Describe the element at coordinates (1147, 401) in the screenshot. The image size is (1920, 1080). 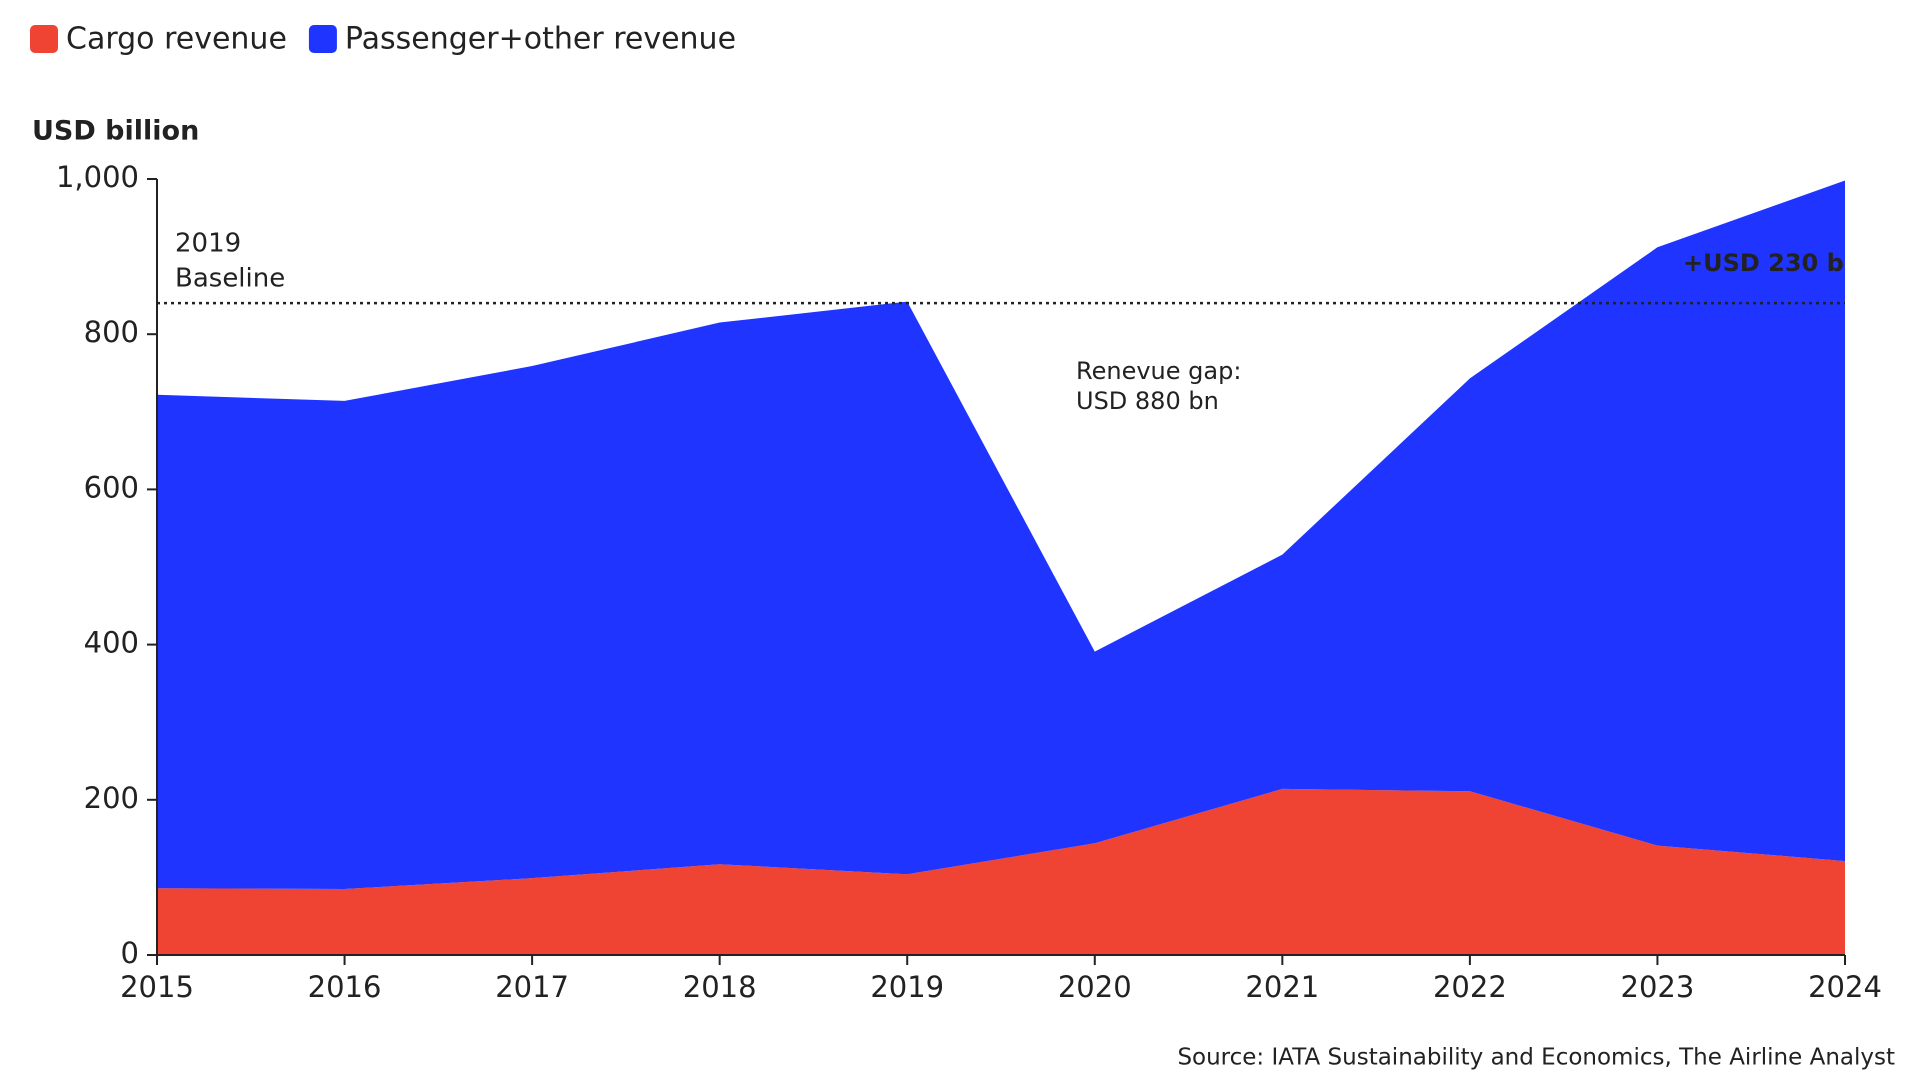
I see `annotation: USD 880 bn` at that location.